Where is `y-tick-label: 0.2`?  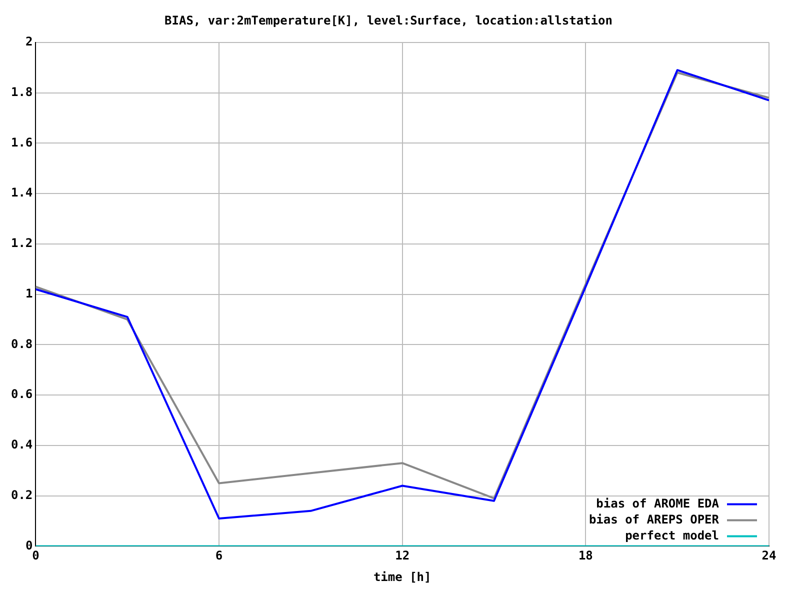
y-tick-label: 0.2 is located at coordinates (21, 495).